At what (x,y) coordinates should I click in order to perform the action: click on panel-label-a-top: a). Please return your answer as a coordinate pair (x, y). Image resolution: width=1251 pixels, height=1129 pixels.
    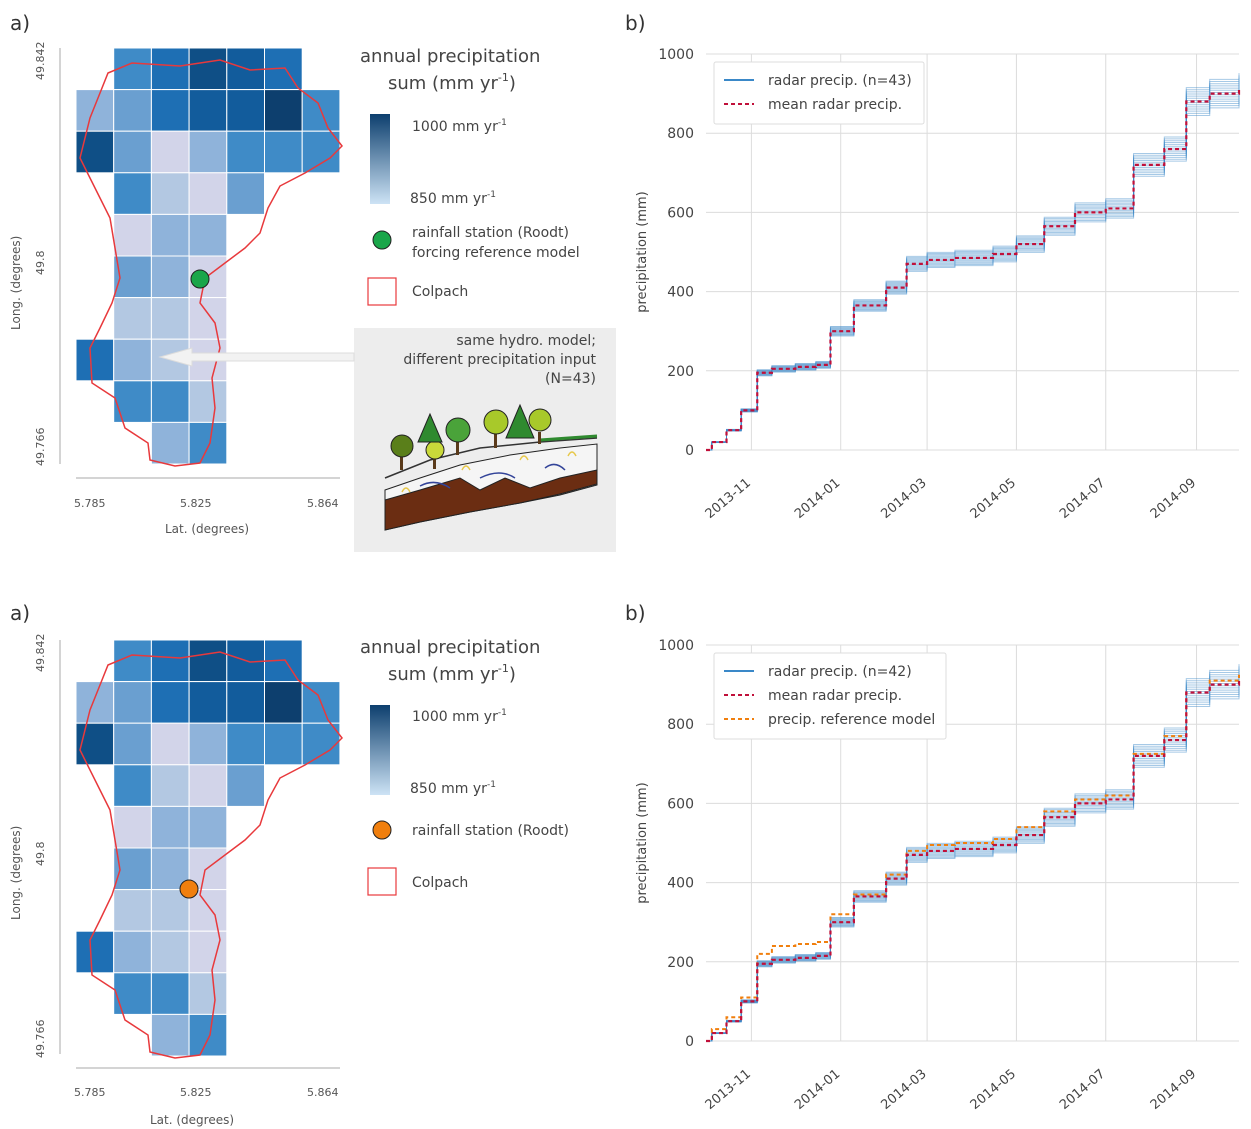
    Looking at the image, I should click on (20, 23).